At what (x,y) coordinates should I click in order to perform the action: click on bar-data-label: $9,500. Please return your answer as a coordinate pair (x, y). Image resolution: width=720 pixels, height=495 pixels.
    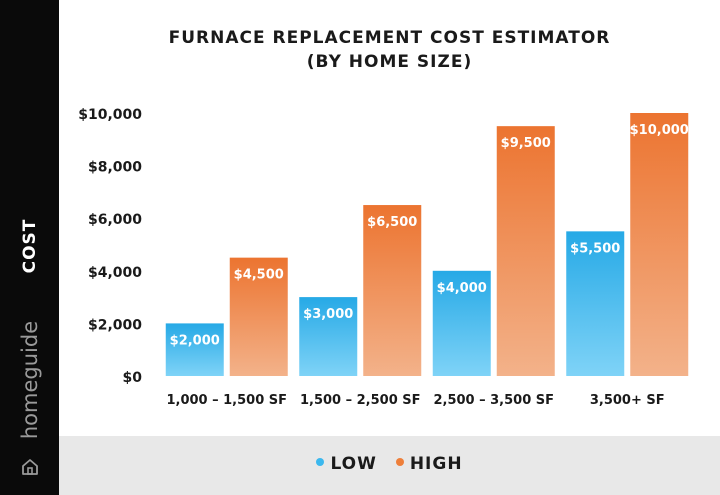
    Looking at the image, I should click on (526, 143).